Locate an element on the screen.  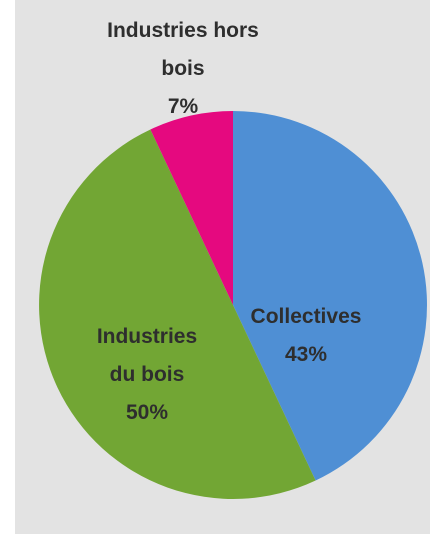
category-label: Industries hors bois is located at coordinates (183, 49).